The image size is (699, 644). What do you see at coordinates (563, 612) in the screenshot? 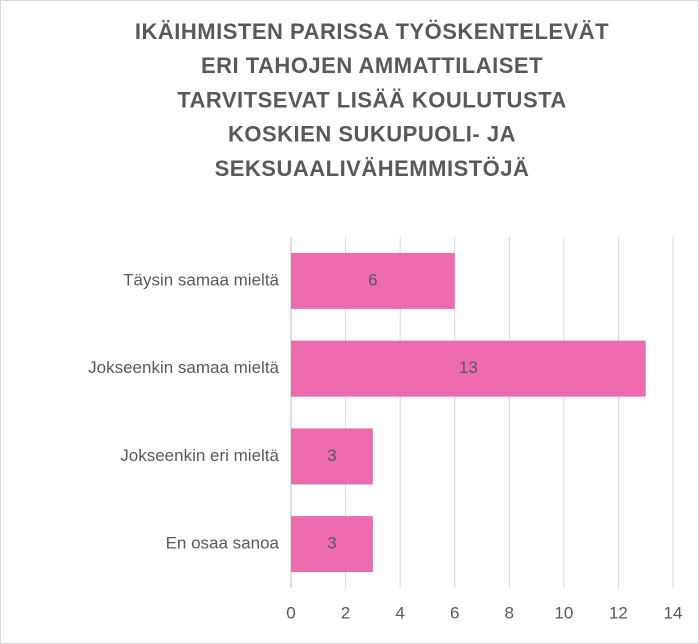
I see `x-tick-label: 10` at bounding box center [563, 612].